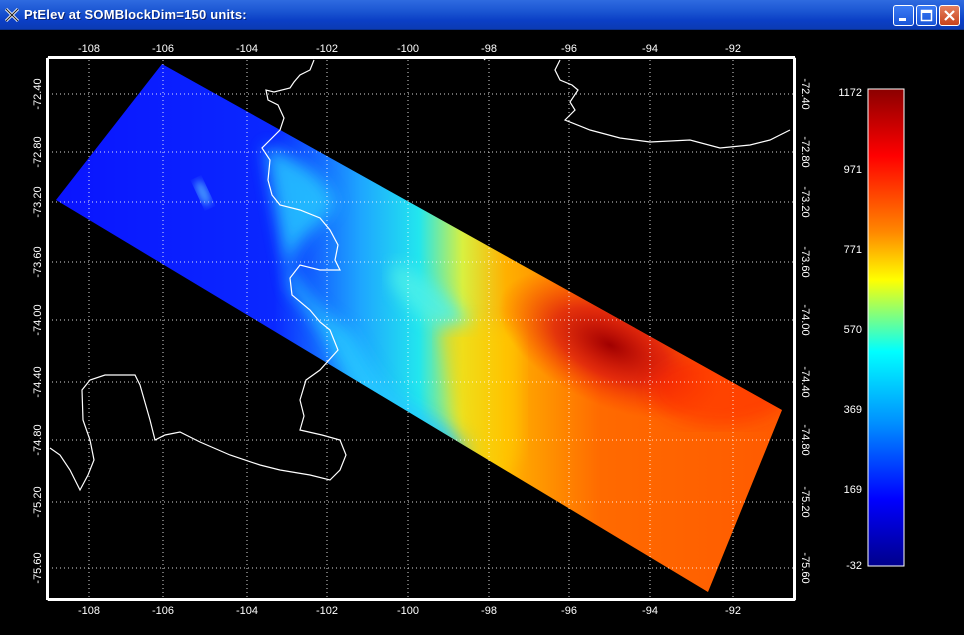 The height and width of the screenshot is (635, 964). What do you see at coordinates (853, 170) in the screenshot?
I see `colorbar-label: 971` at bounding box center [853, 170].